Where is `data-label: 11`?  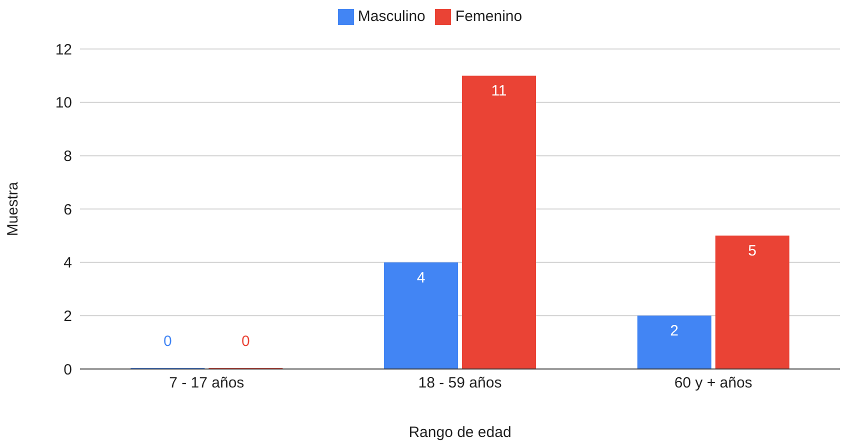 data-label: 11 is located at coordinates (499, 91).